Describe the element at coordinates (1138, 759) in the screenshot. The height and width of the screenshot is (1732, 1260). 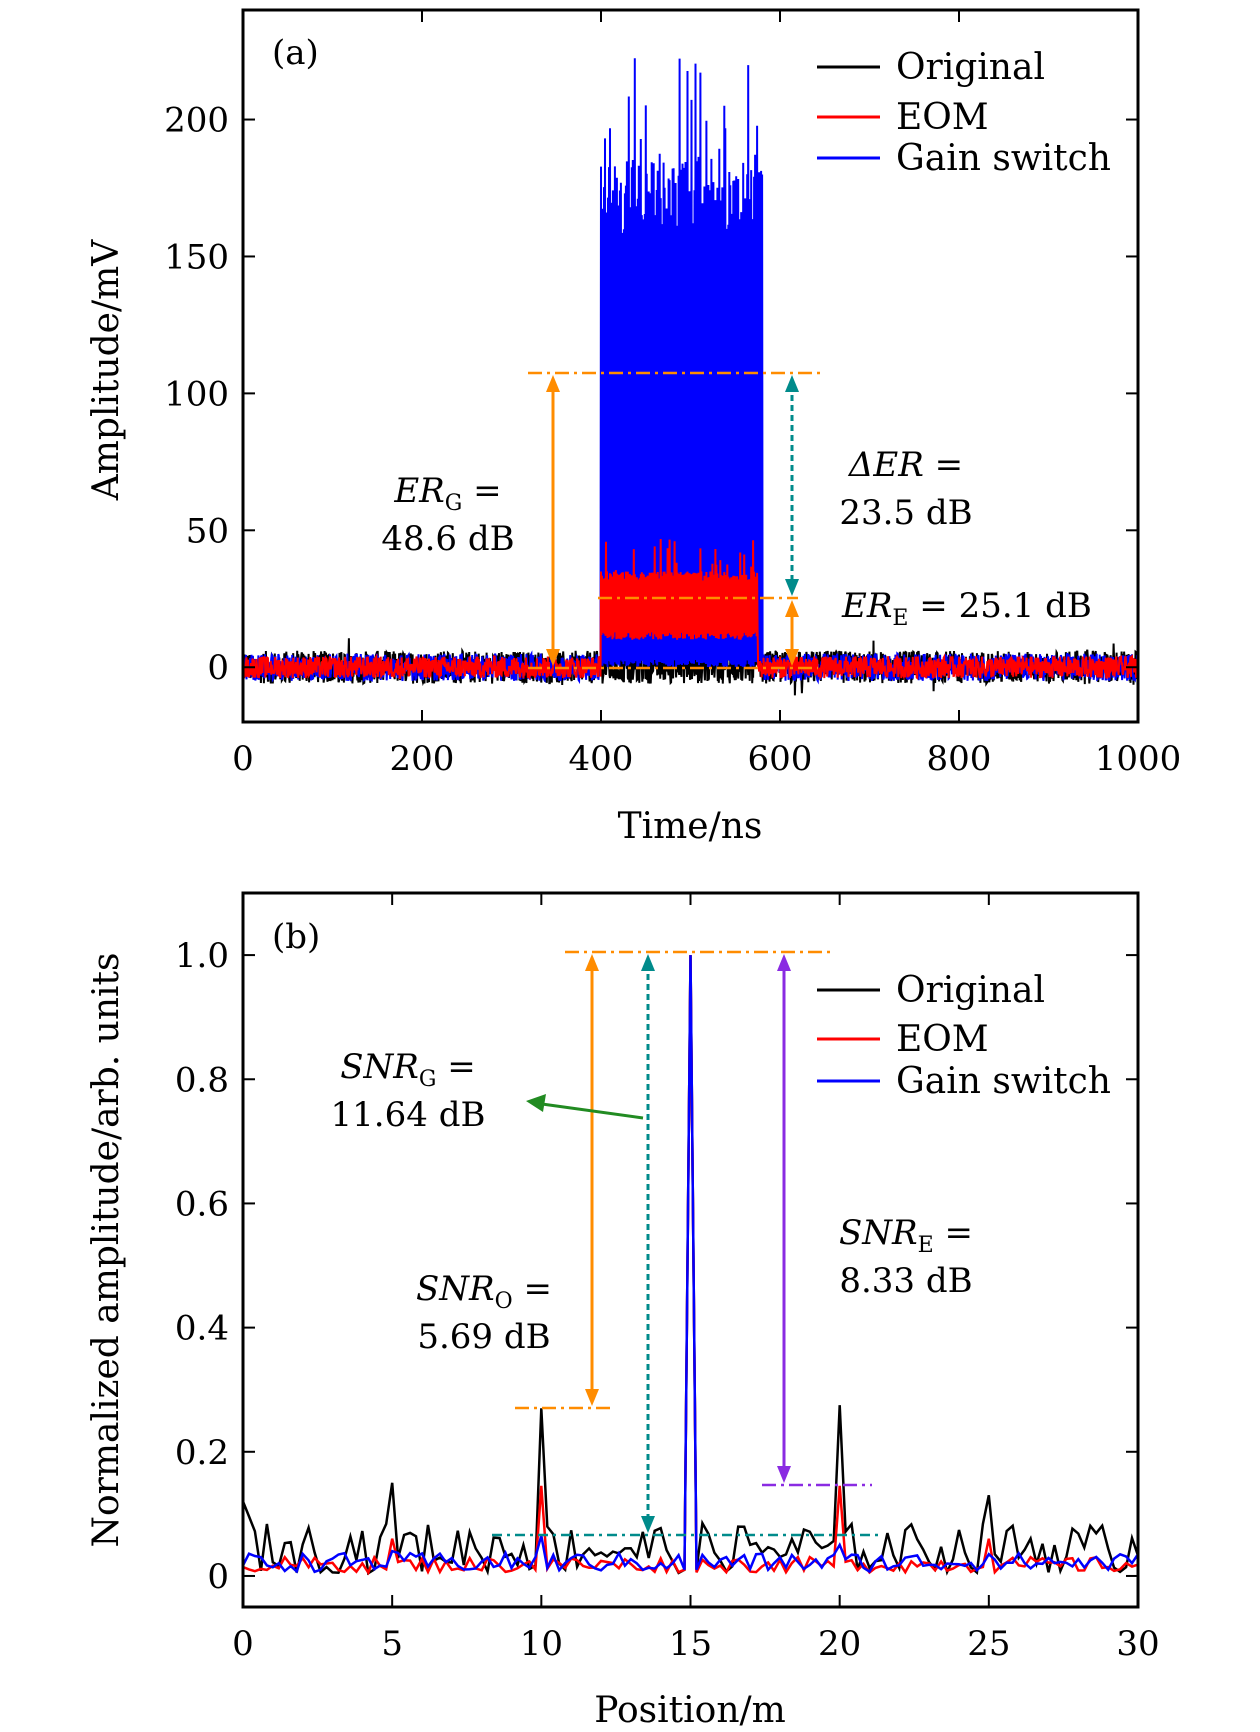
I see `panel-a-xtick-label: 1000` at that location.